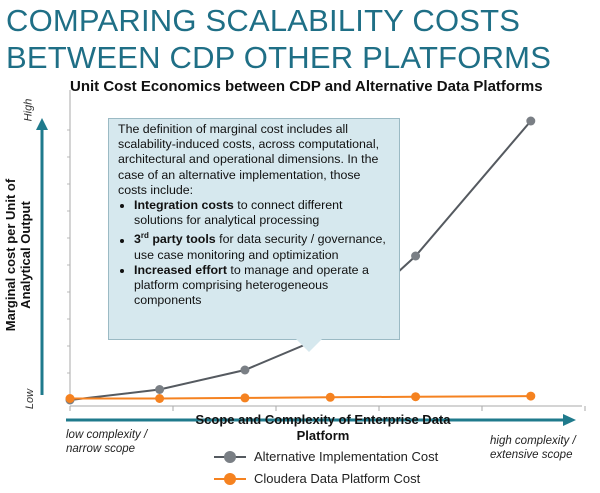 This screenshot has height=493, width=600. Describe the element at coordinates (30, 399) in the screenshot. I see `y-low-label: Low` at that location.